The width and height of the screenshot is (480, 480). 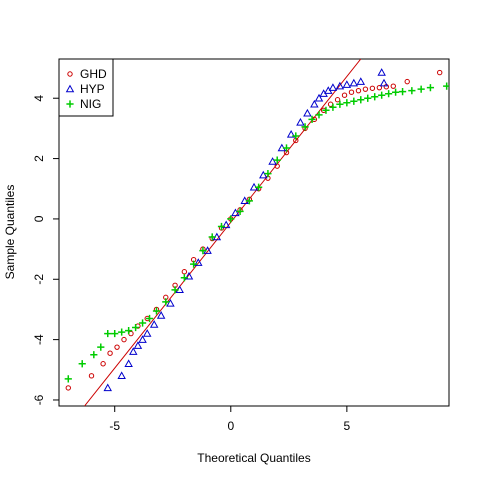 What do you see at coordinates (114, 426) in the screenshot?
I see `x-tick-label: -5` at bounding box center [114, 426].